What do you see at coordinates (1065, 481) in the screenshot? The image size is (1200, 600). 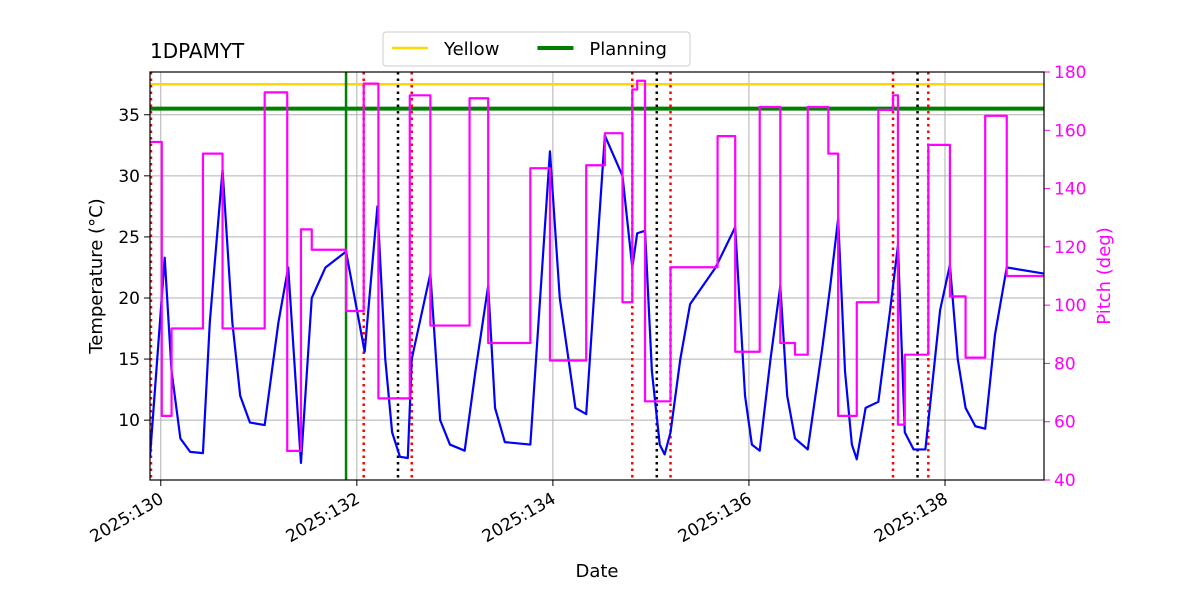 I see `y2-tick-label: 40` at bounding box center [1065, 481].